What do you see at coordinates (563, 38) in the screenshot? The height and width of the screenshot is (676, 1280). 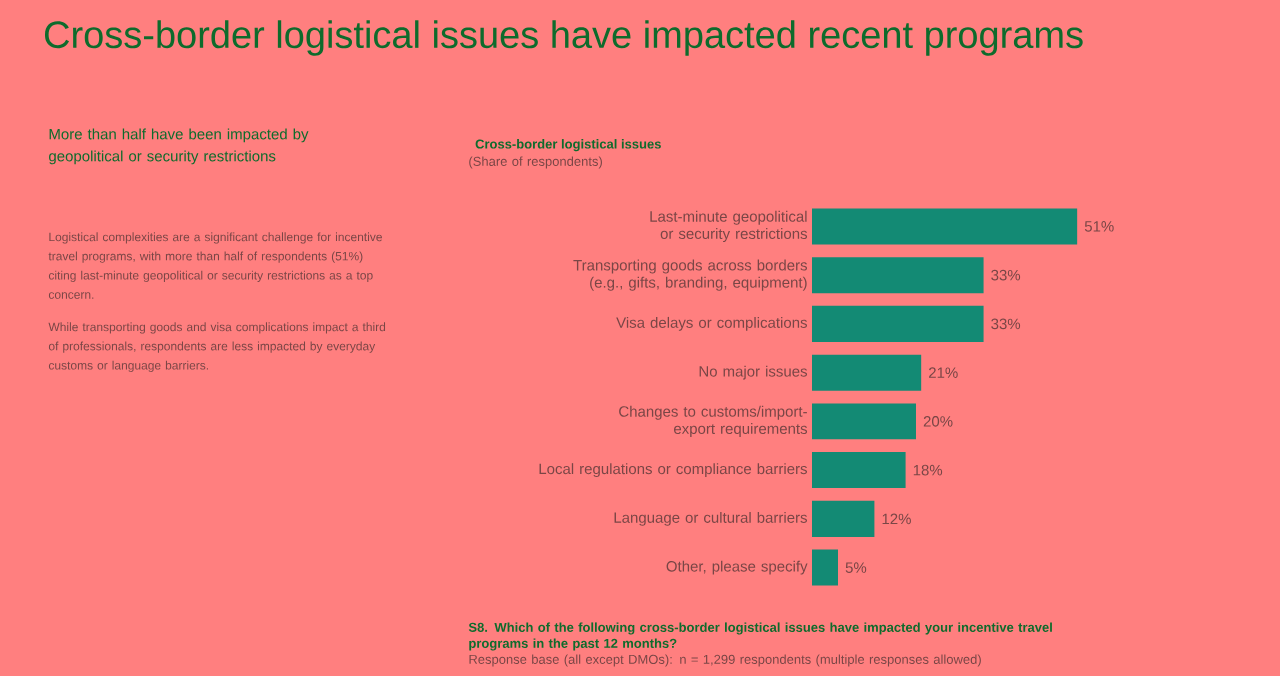 I see `chart-title: Cross-border logistical issues have impacted recent programs` at bounding box center [563, 38].